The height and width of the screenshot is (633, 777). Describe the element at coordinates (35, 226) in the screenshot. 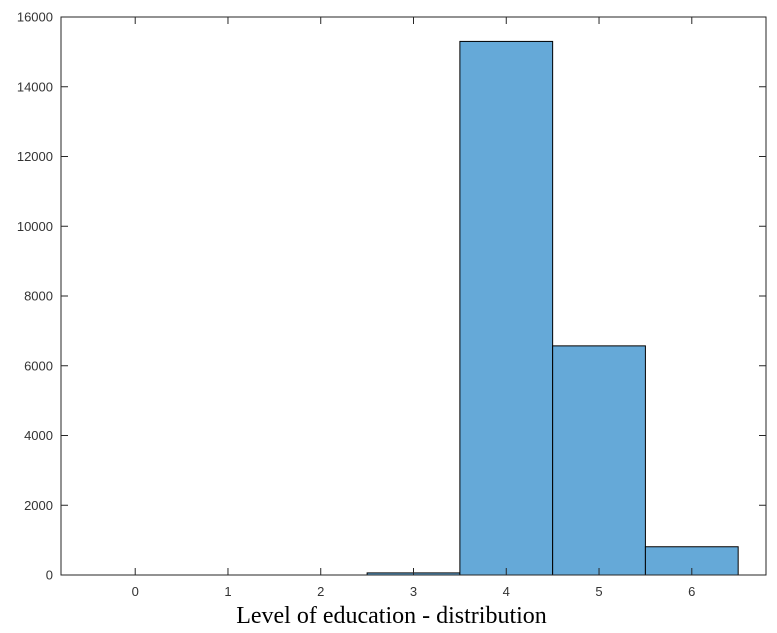

I see `y-tick-label: 10000` at that location.